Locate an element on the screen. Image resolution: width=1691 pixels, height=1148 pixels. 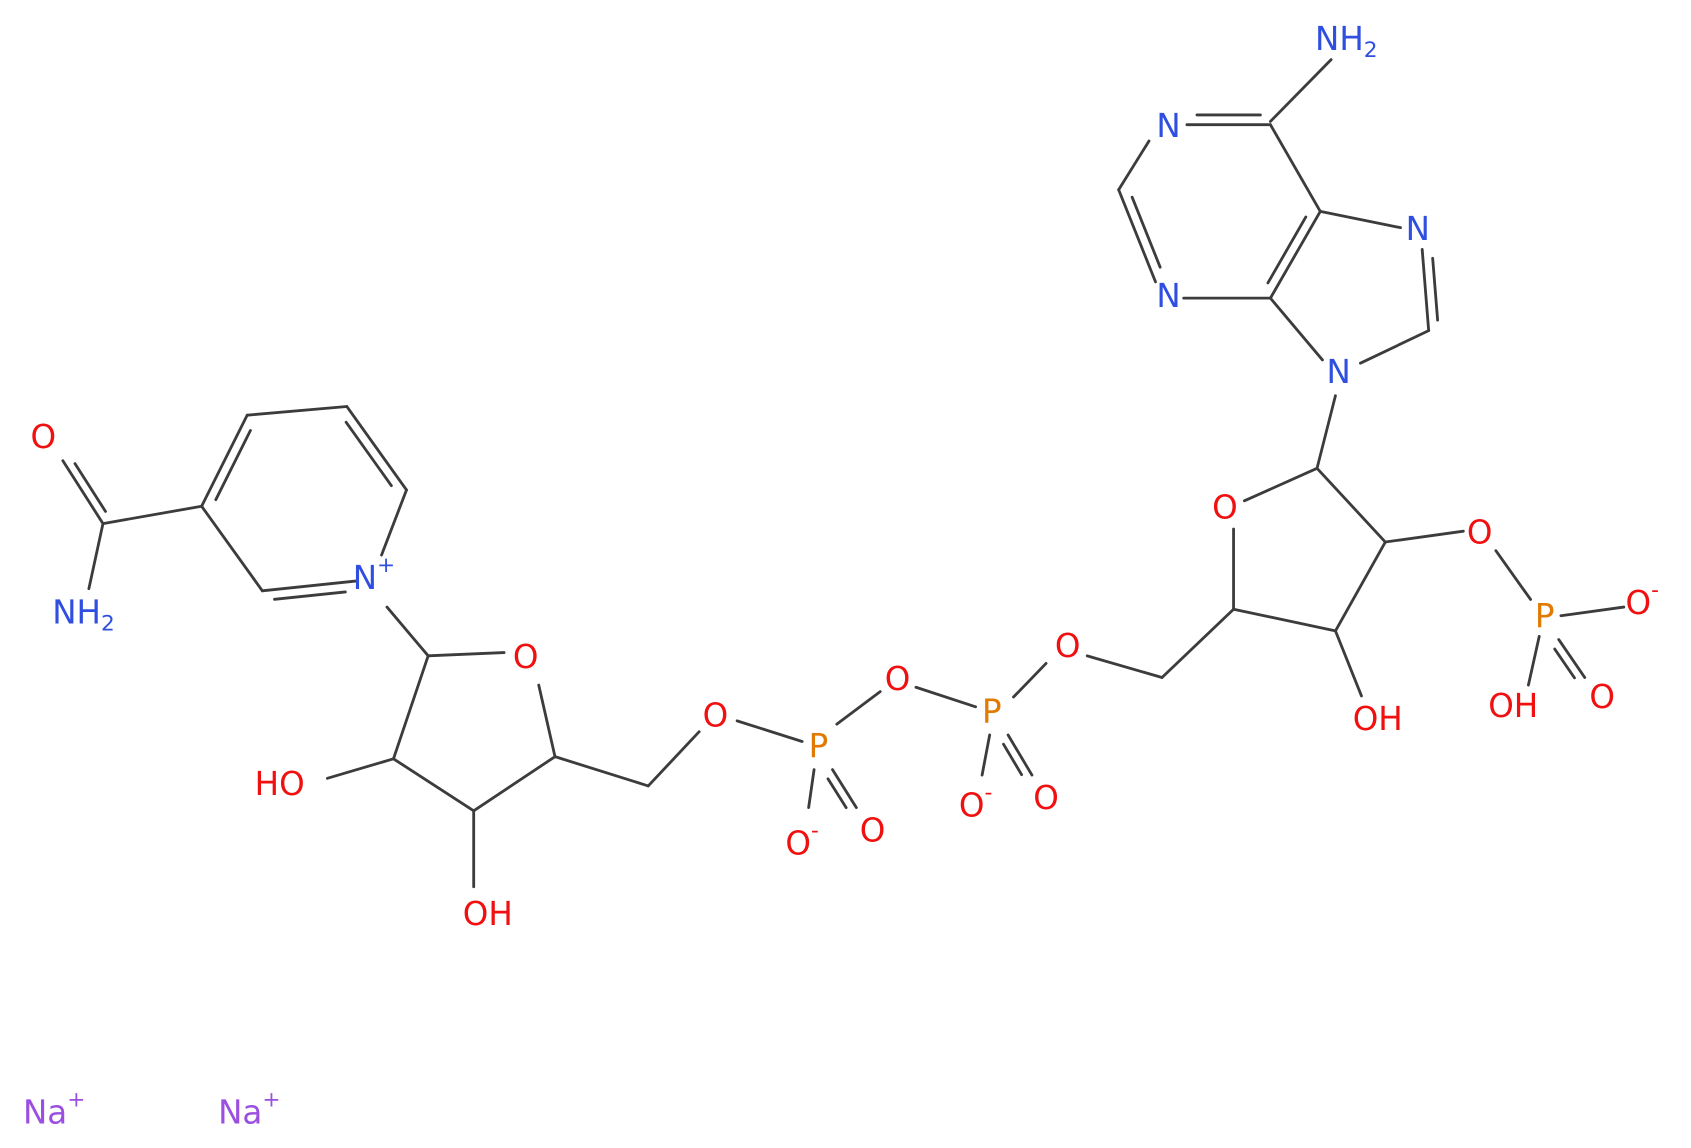
atom-symbol: OH is located at coordinates (488, 914).